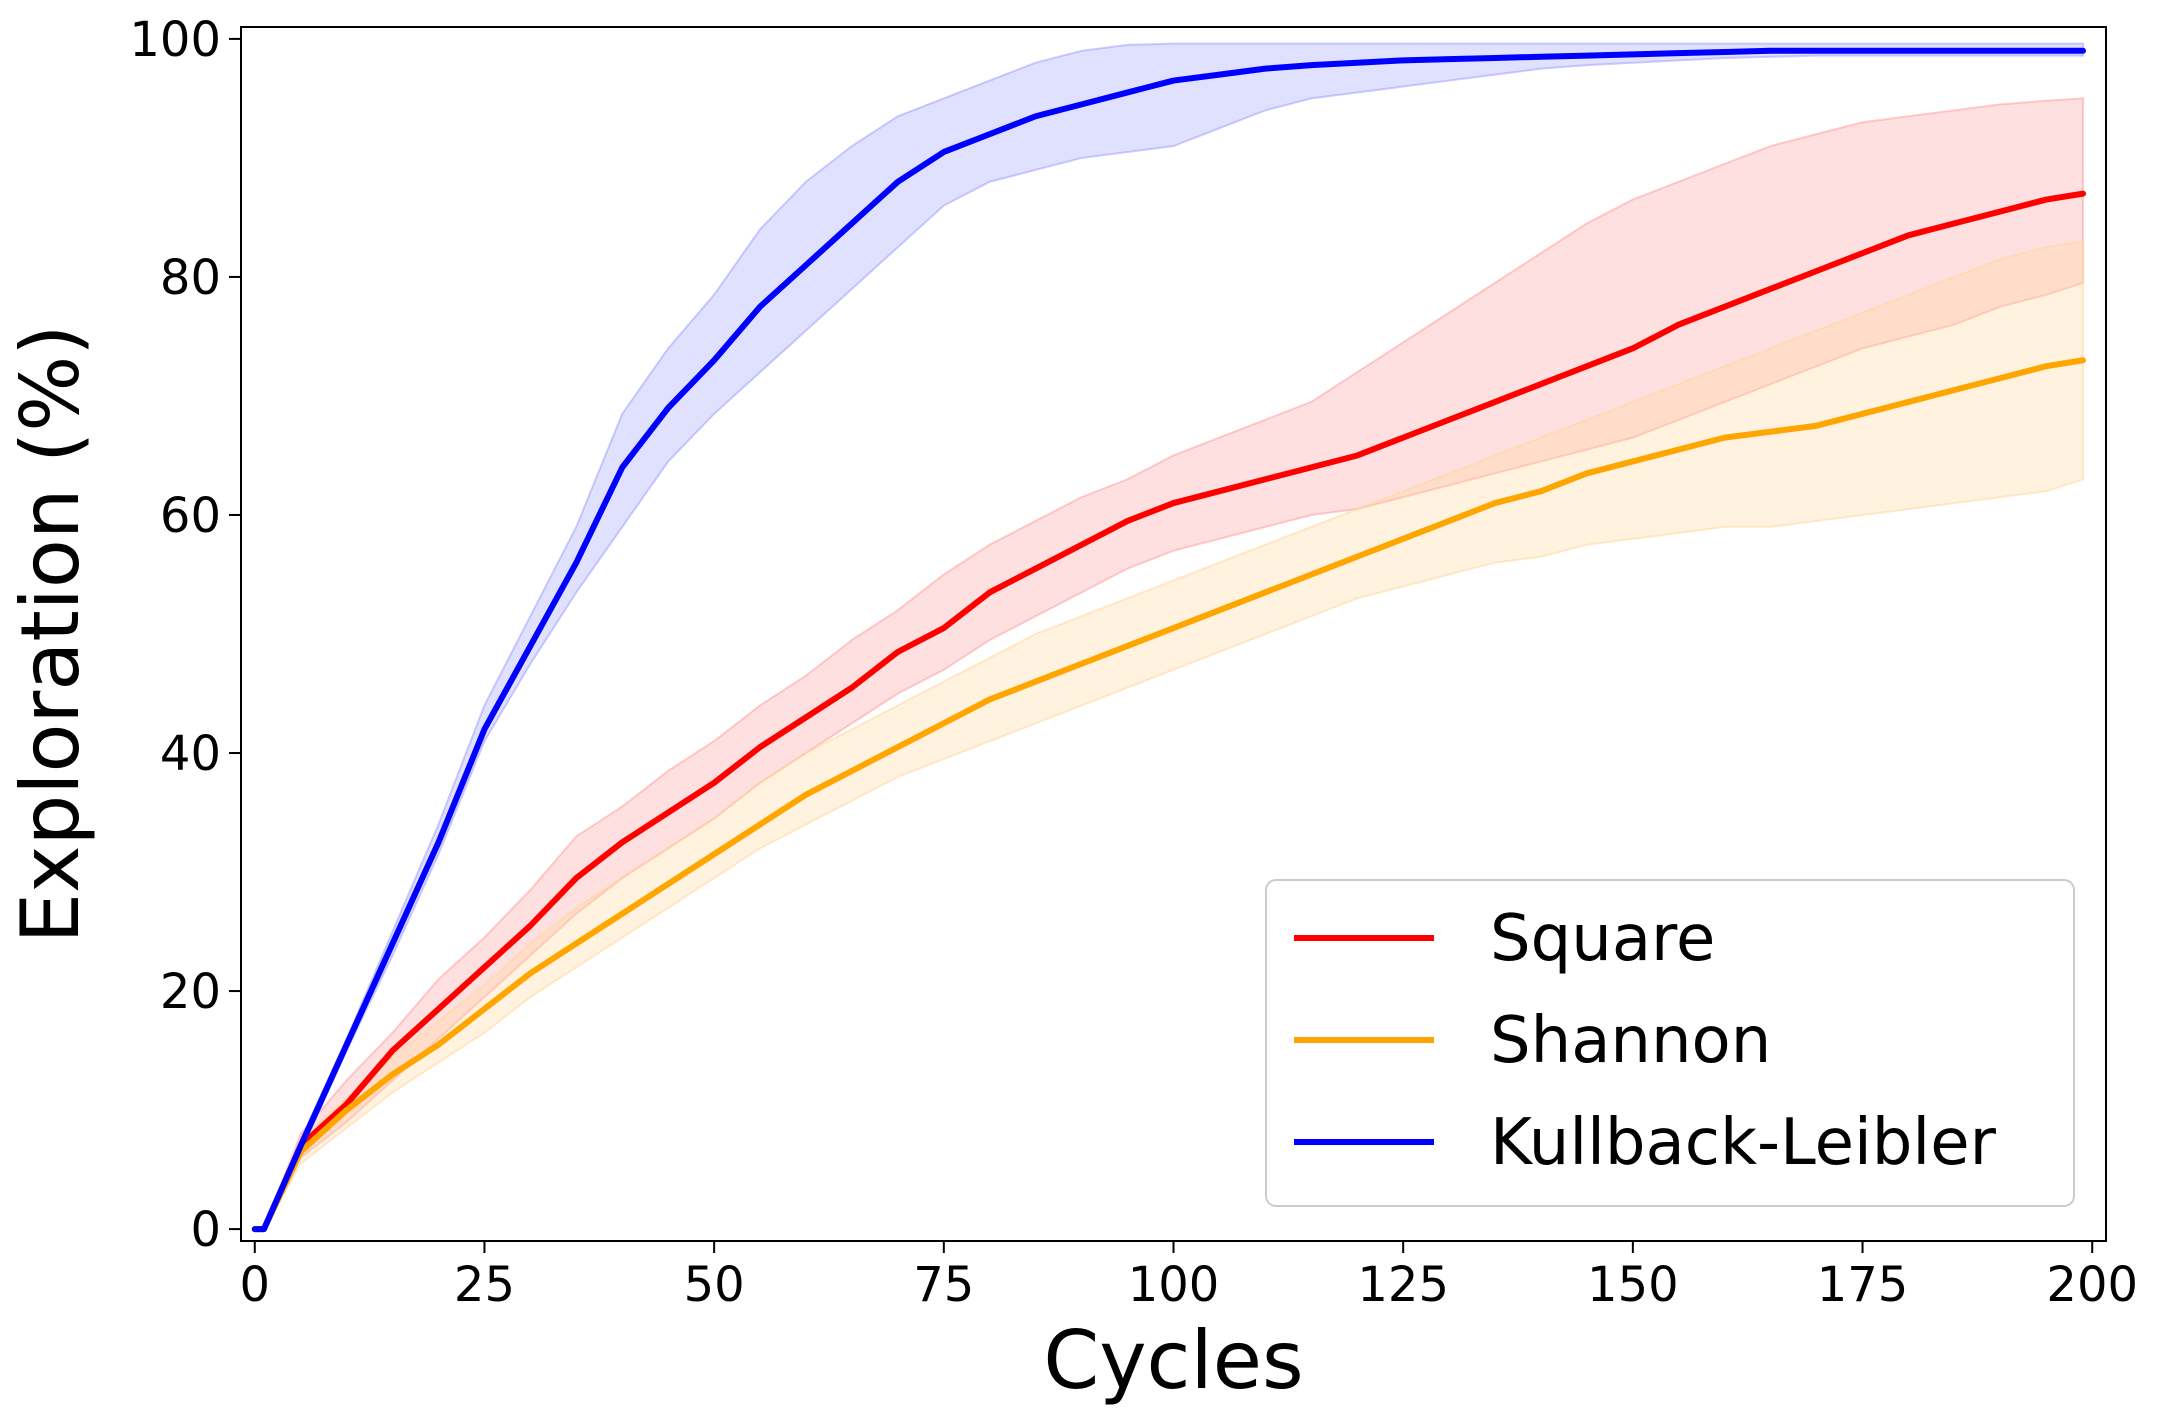  What do you see at coordinates (190, 992) in the screenshot?
I see `y-tick-label: 20` at bounding box center [190, 992].